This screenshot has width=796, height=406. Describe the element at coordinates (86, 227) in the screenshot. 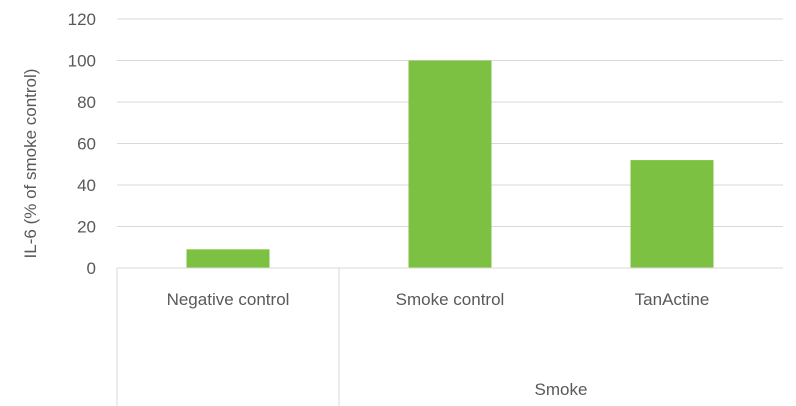

I see `y-tick-label: 20` at that location.